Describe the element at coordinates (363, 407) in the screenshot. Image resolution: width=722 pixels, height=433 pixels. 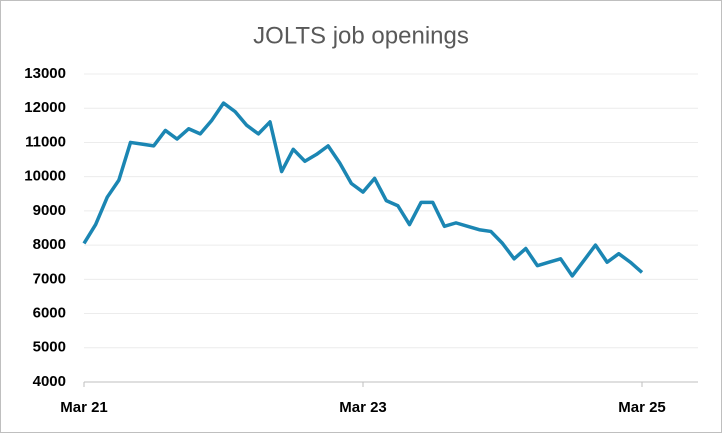
I see `x-tick-label: Mar 23` at that location.